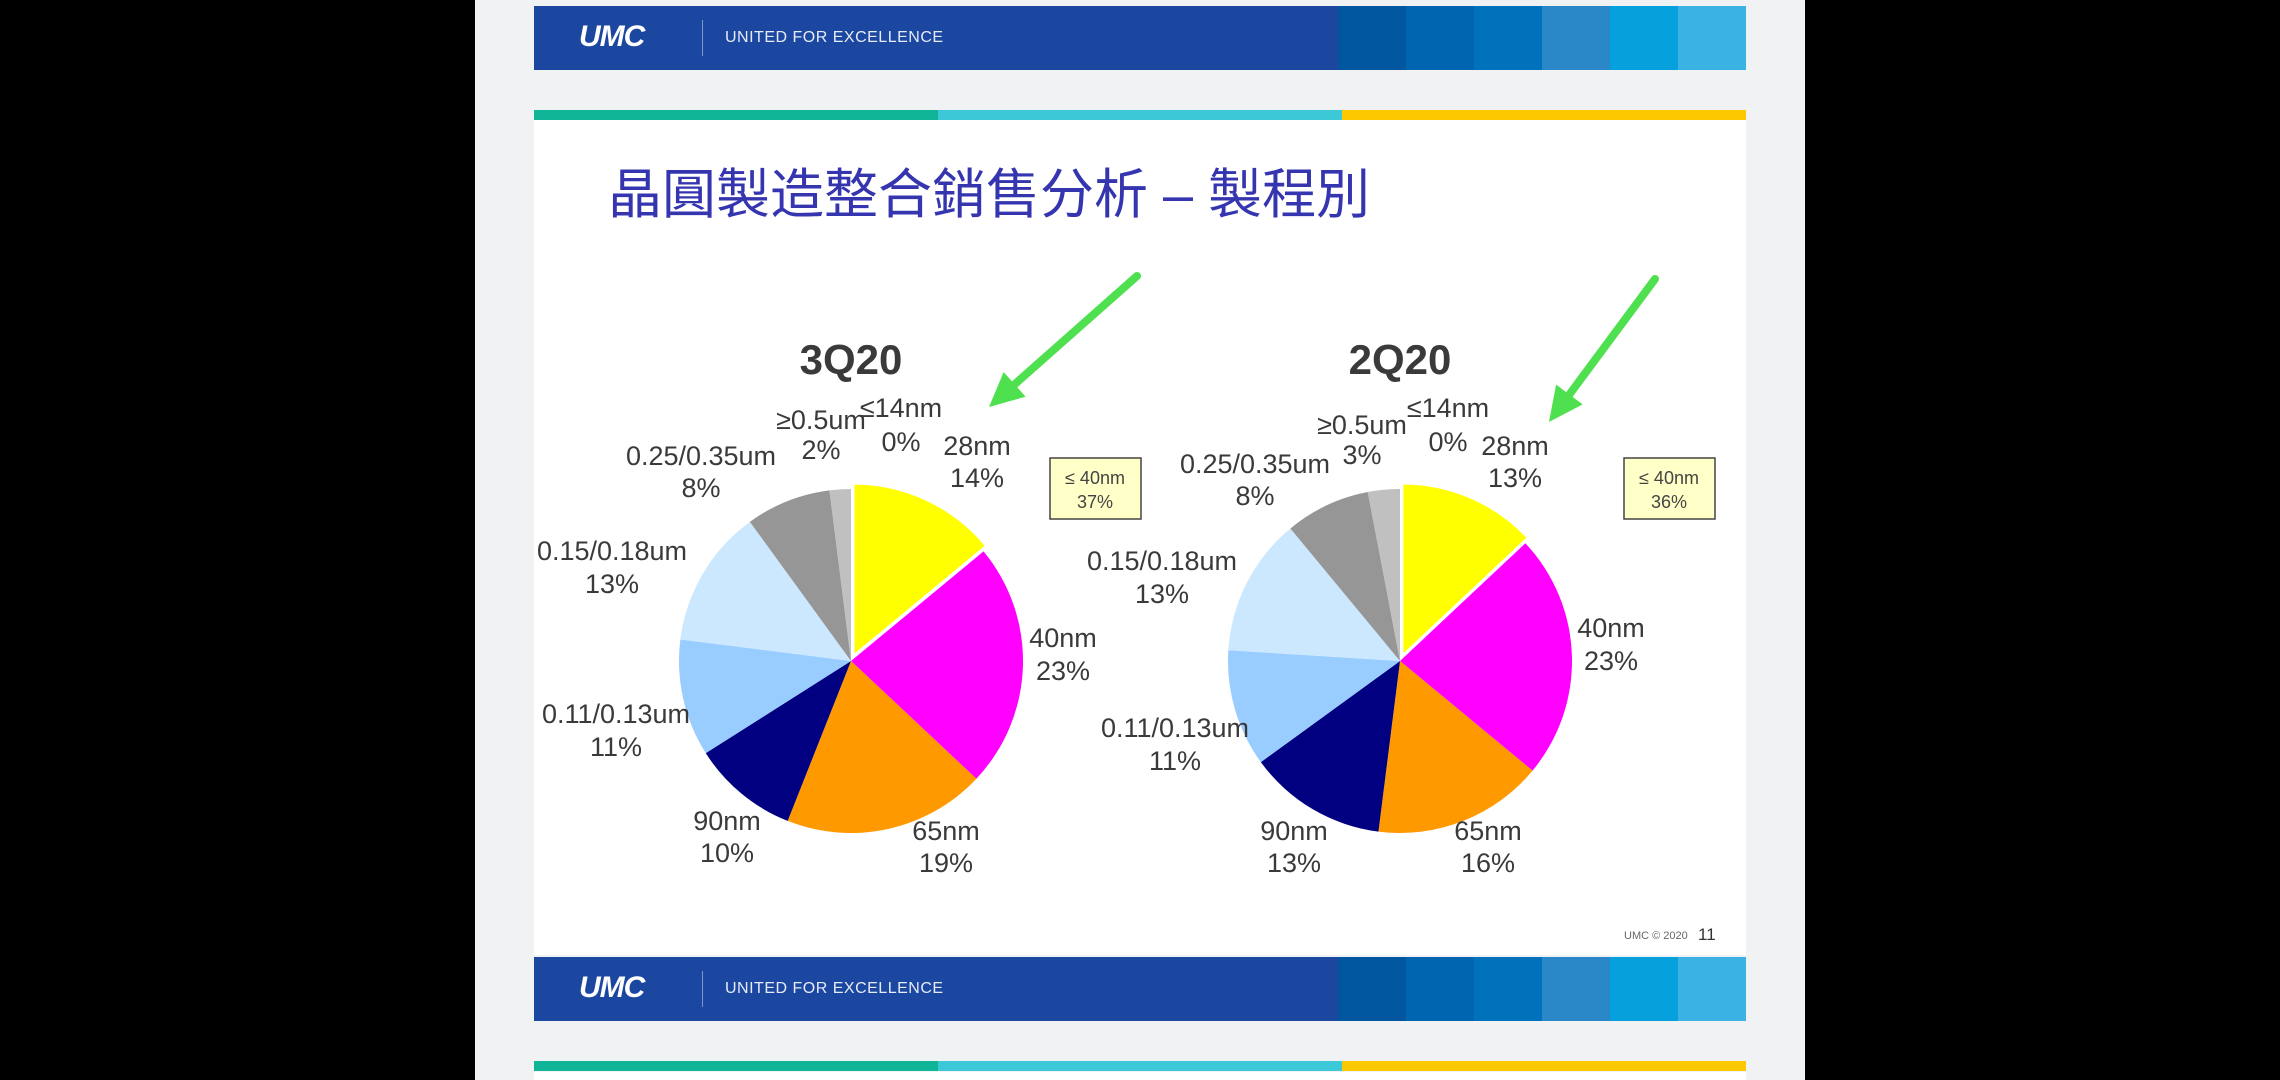  What do you see at coordinates (1400, 359) in the screenshot?
I see `chart-title: 2Q20` at bounding box center [1400, 359].